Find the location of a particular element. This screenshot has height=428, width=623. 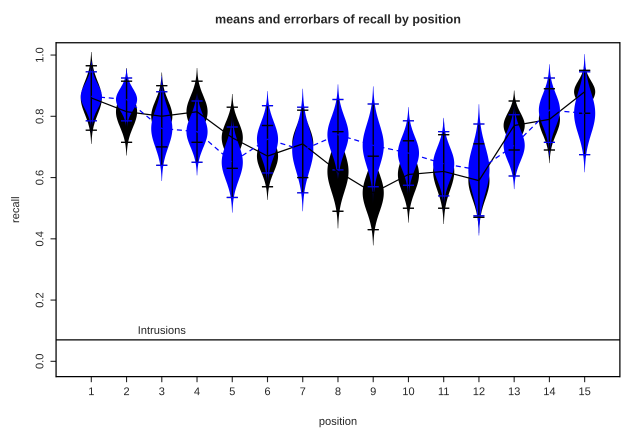

ref-line-label: Intrusions is located at coordinates (162, 330).